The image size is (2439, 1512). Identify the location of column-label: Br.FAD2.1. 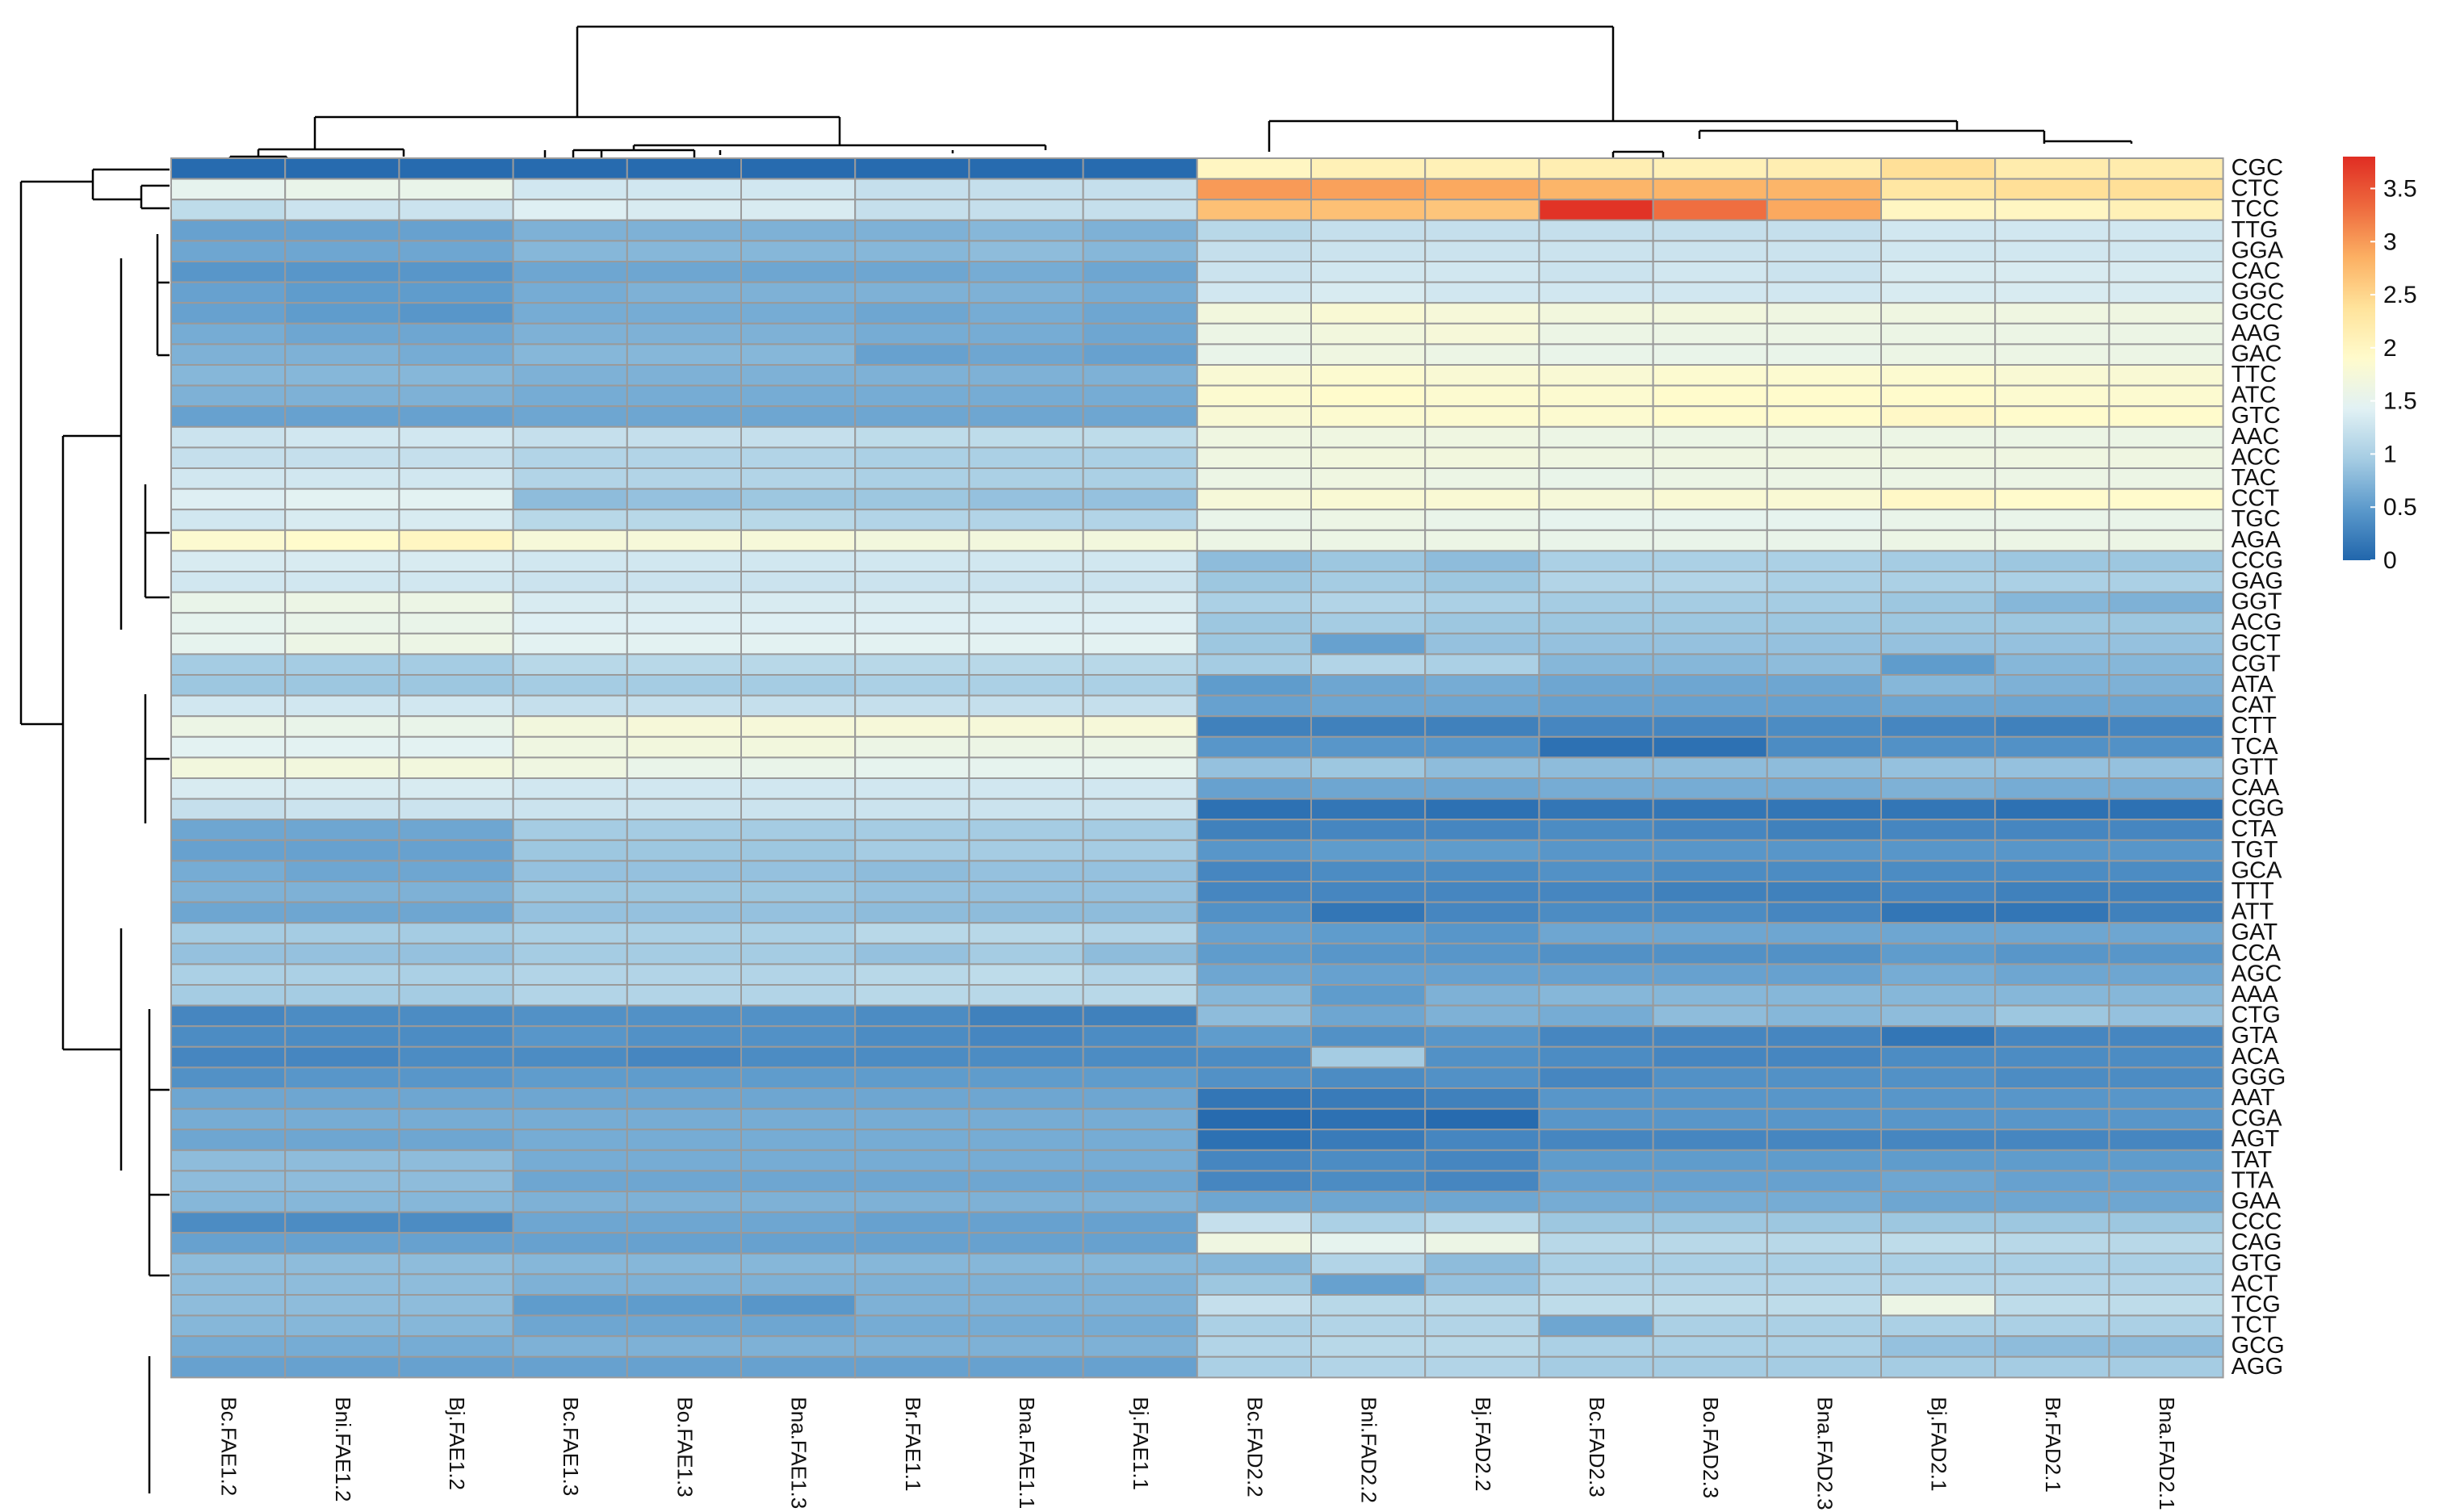
(2053, 1445).